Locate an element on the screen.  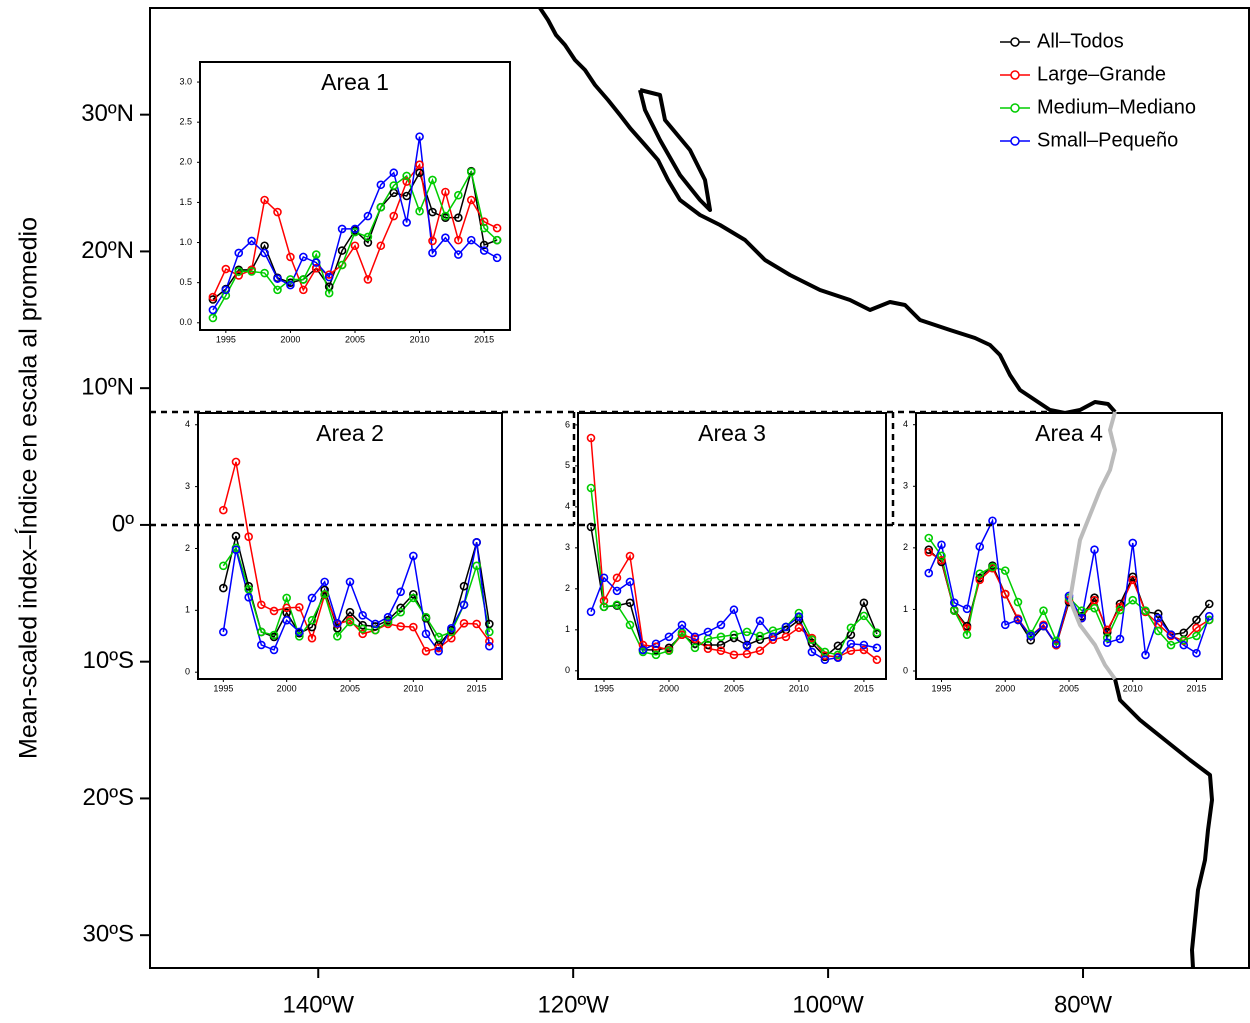
legend-label: Small–Pequeño is located at coordinates (1107, 140).